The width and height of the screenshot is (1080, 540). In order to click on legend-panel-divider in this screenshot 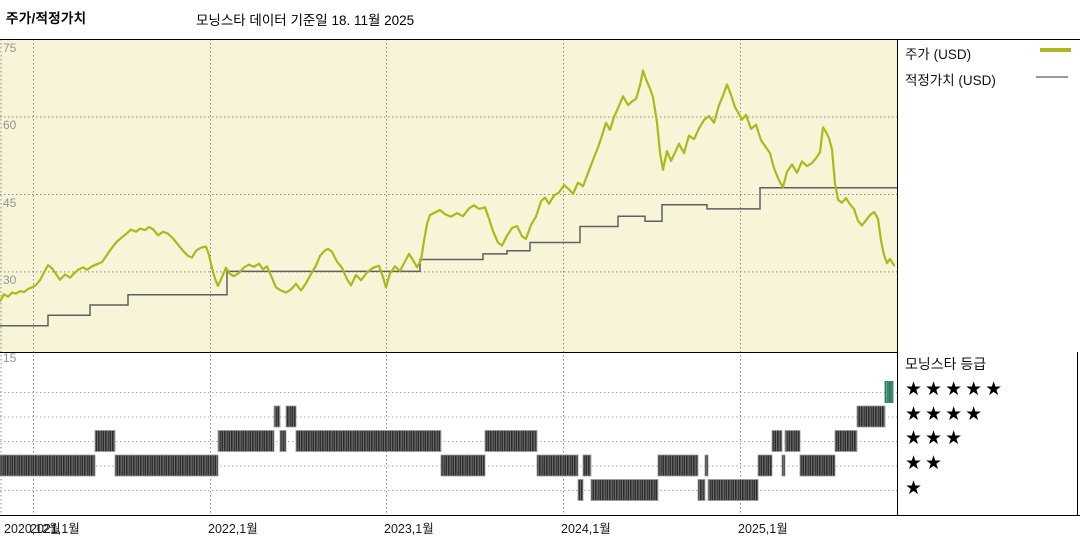, I will do `click(897, 277)`.